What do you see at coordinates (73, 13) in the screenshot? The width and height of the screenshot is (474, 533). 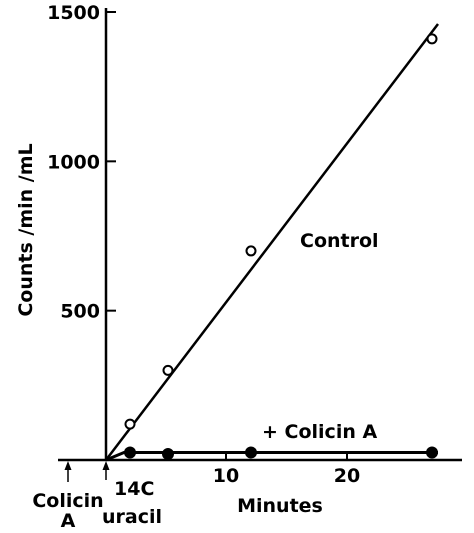 I see `y-tick-label: 1500` at bounding box center [73, 13].